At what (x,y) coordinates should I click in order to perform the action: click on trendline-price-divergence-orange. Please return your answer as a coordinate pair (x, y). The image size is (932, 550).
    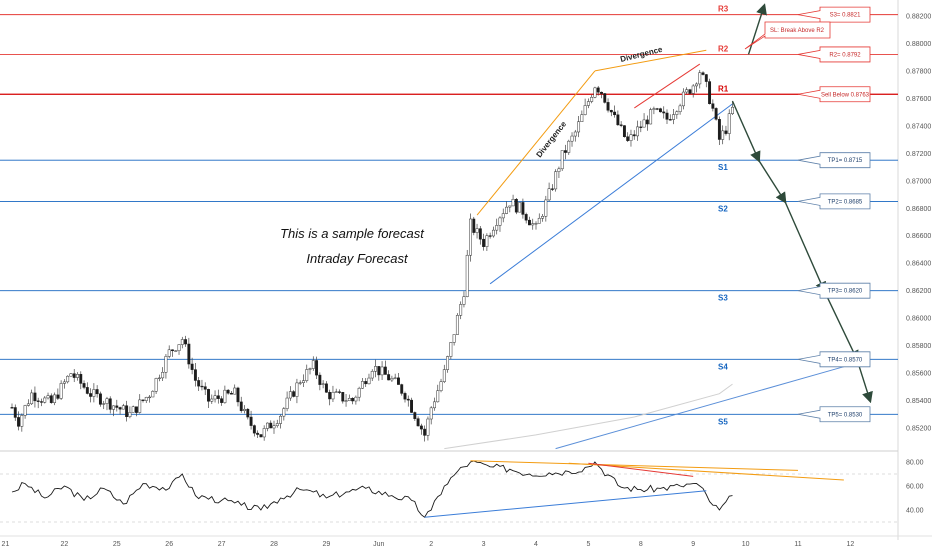
    Looking at the image, I should click on (536, 143).